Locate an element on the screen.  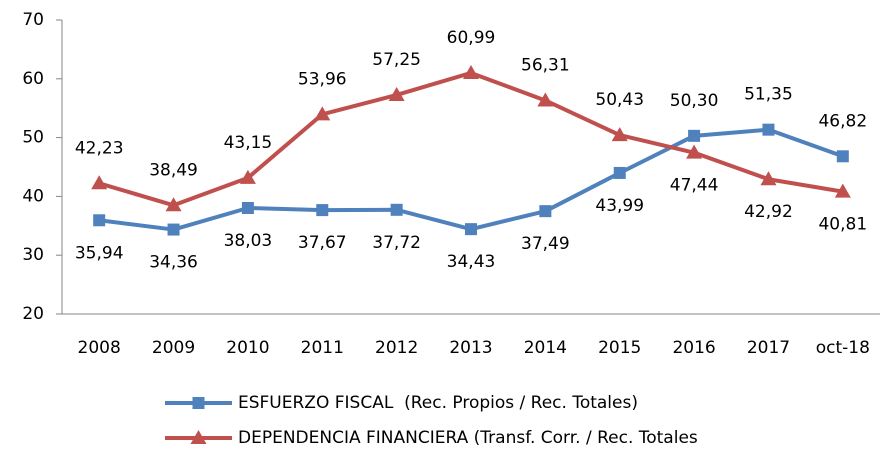
data-label: 37,49 is located at coordinates (545, 244).